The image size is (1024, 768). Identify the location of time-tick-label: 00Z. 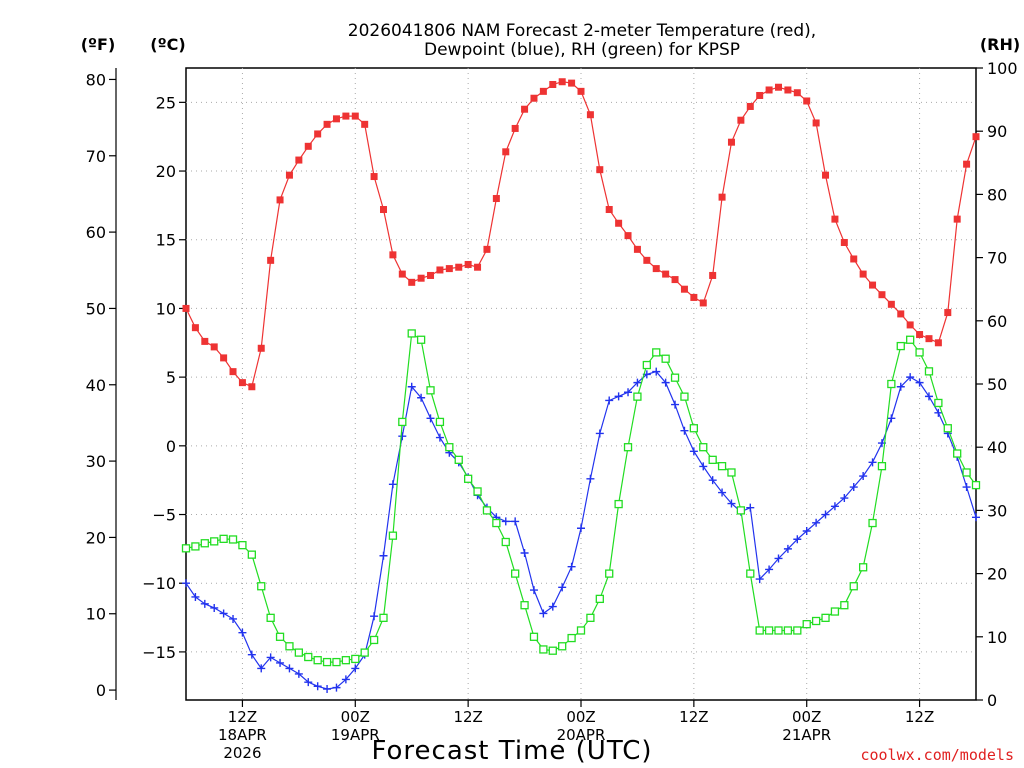
(580, 717).